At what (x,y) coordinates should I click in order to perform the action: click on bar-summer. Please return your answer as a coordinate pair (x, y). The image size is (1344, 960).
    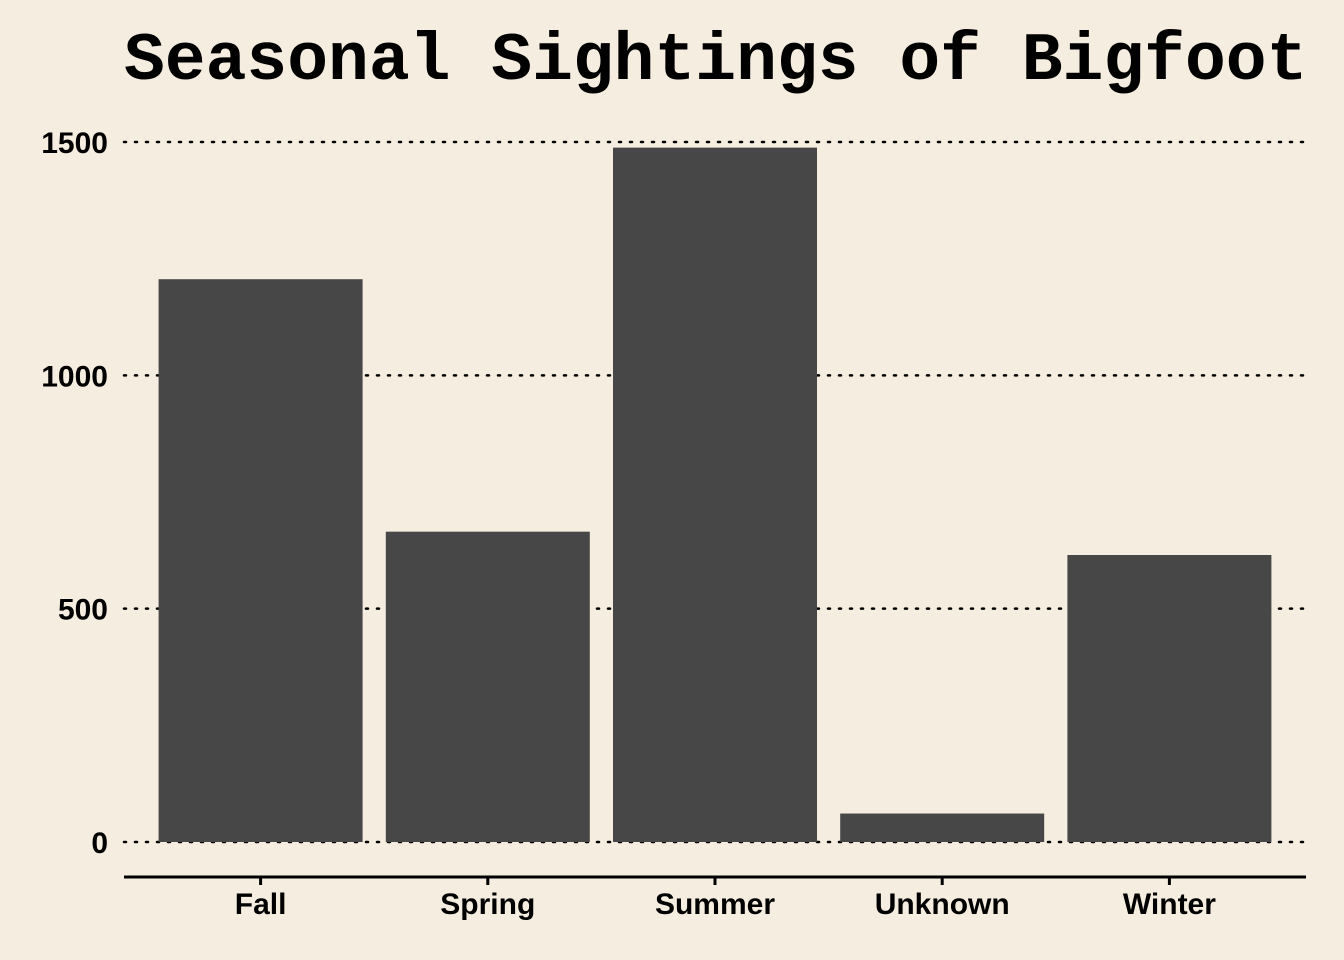
    Looking at the image, I should click on (715, 495).